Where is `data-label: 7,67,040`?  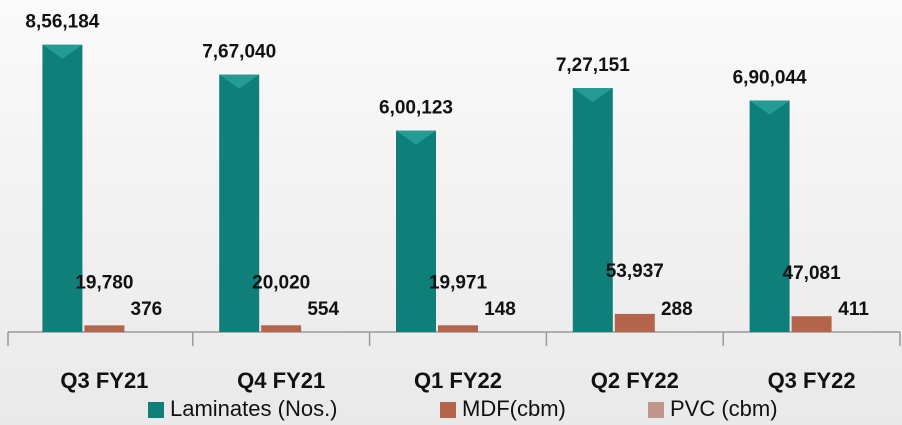 data-label: 7,67,040 is located at coordinates (239, 52).